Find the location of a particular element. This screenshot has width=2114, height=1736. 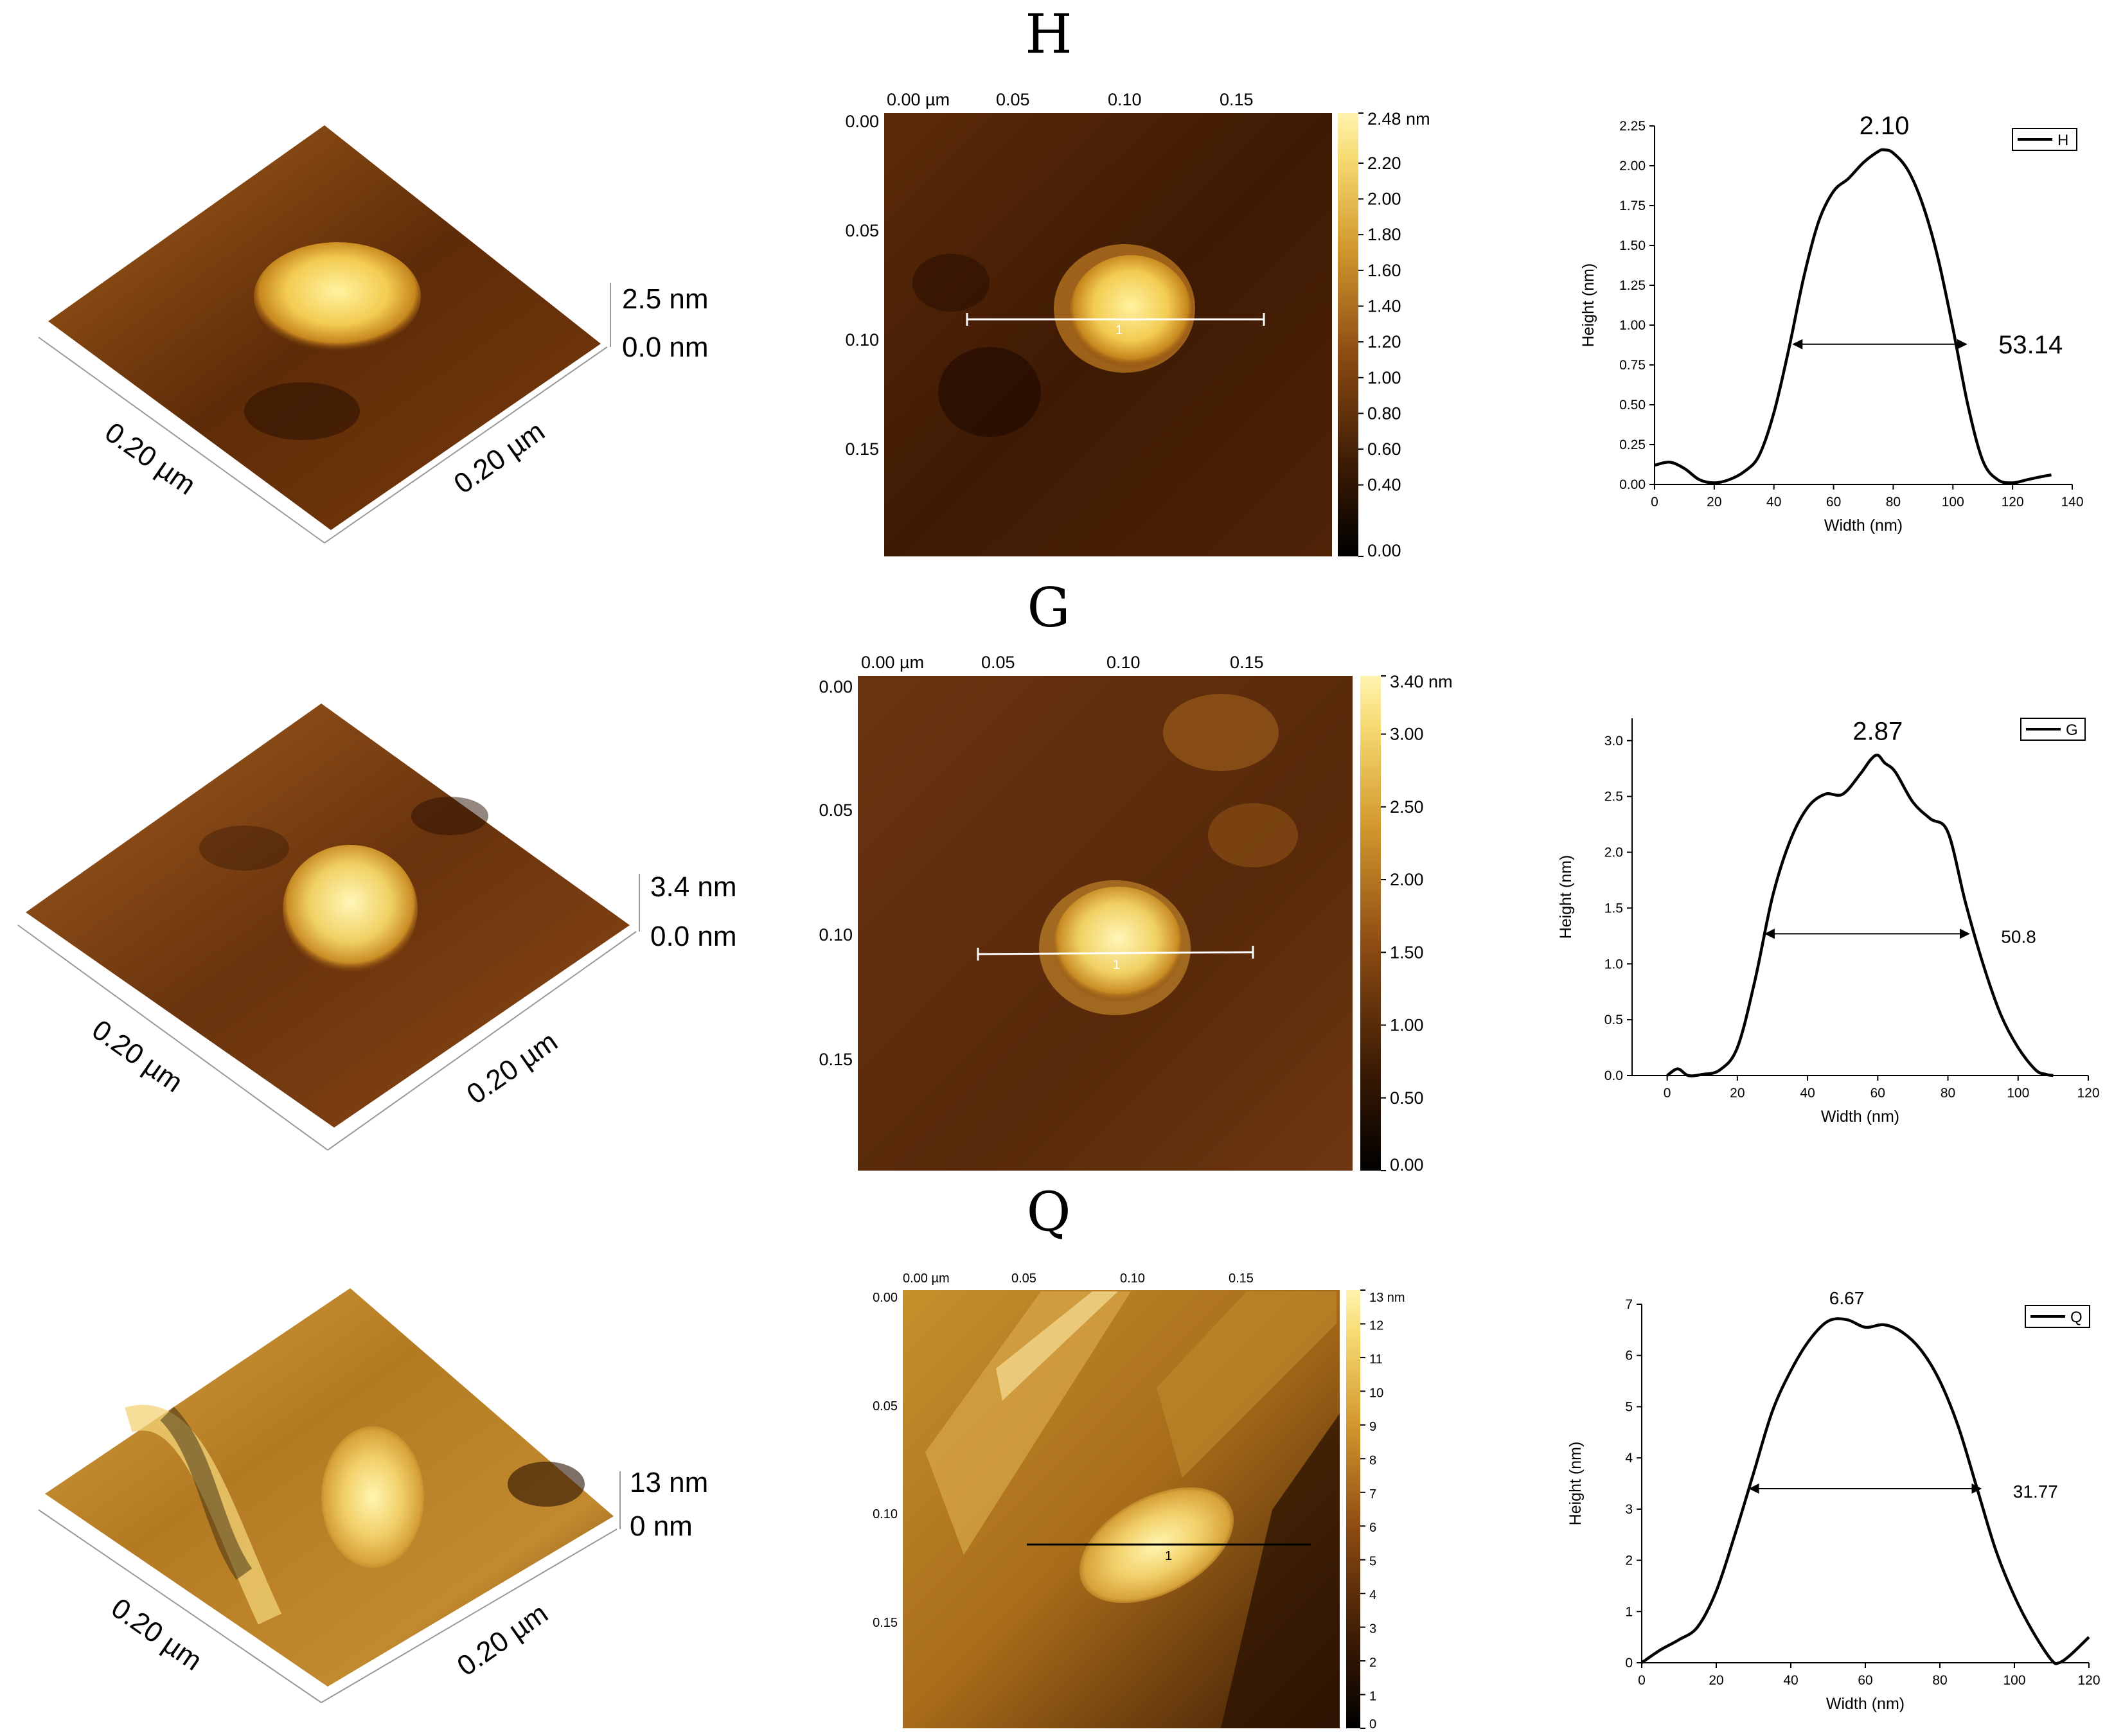

profile-y-tick-label: 0 is located at coordinates (1629, 1663).